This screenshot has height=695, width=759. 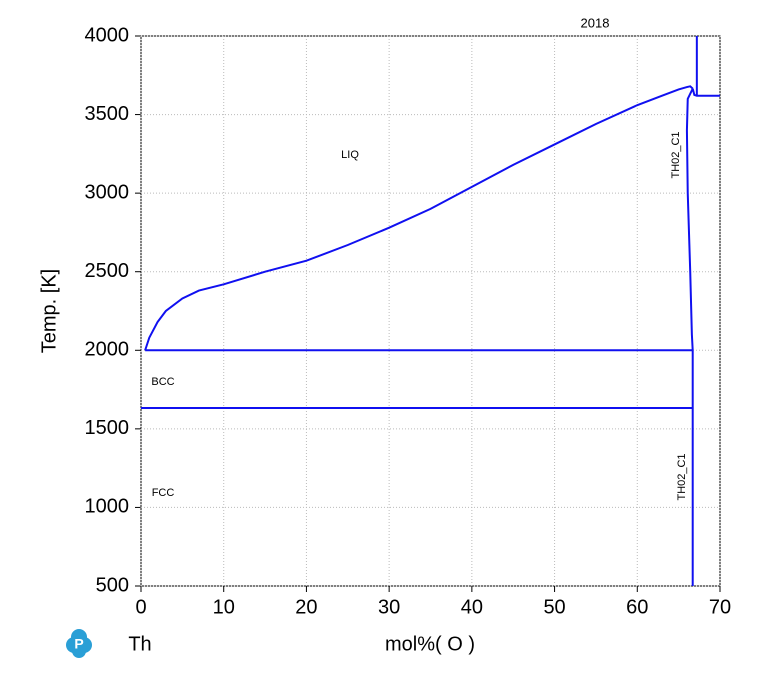 What do you see at coordinates (472, 607) in the screenshot?
I see `x-tick-label: 40` at bounding box center [472, 607].